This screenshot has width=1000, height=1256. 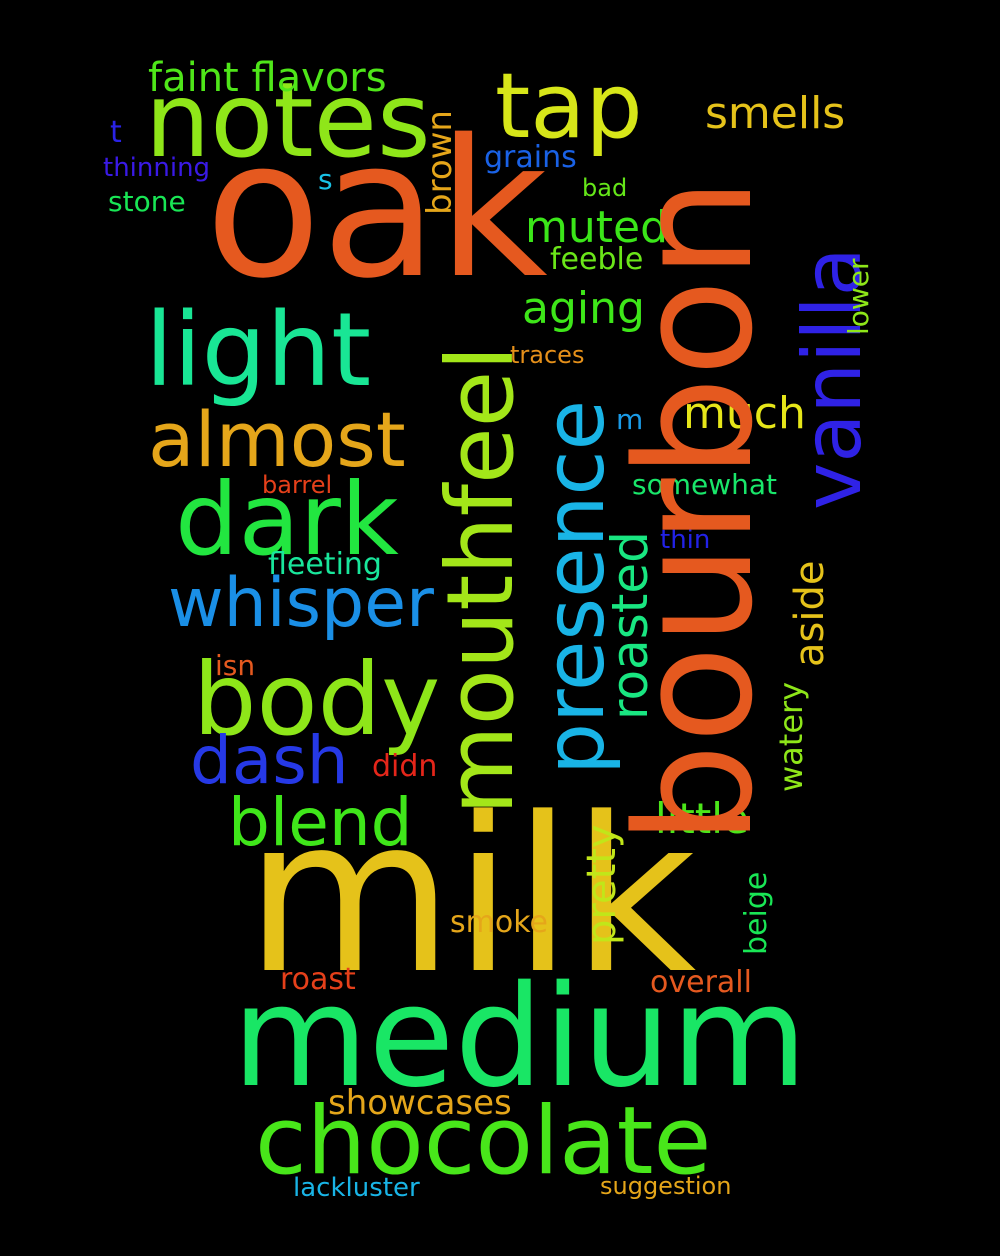 What do you see at coordinates (317, 699) in the screenshot?
I see `word-body: body` at bounding box center [317, 699].